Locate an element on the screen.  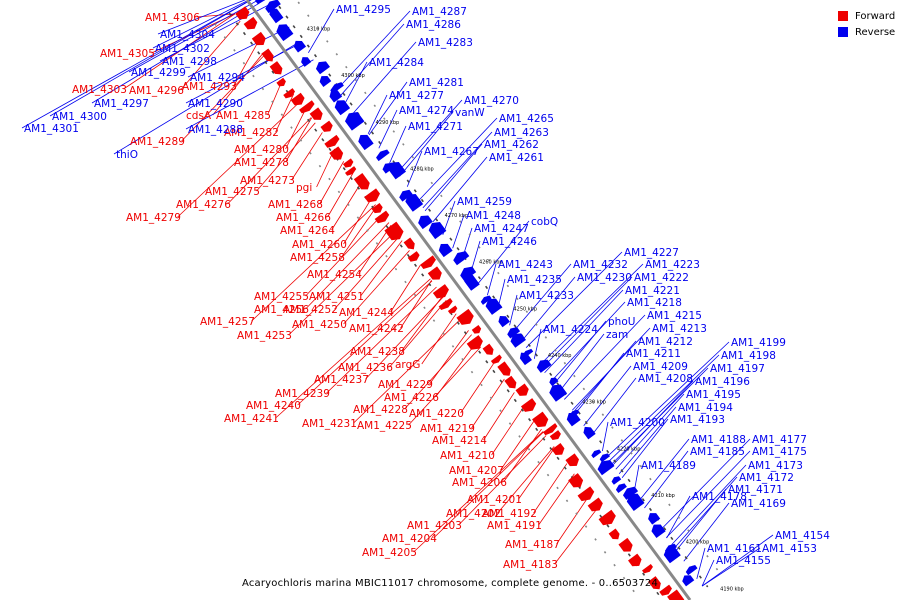
forward-gene-label: AM1_4256 is located at coordinates (281, 310).